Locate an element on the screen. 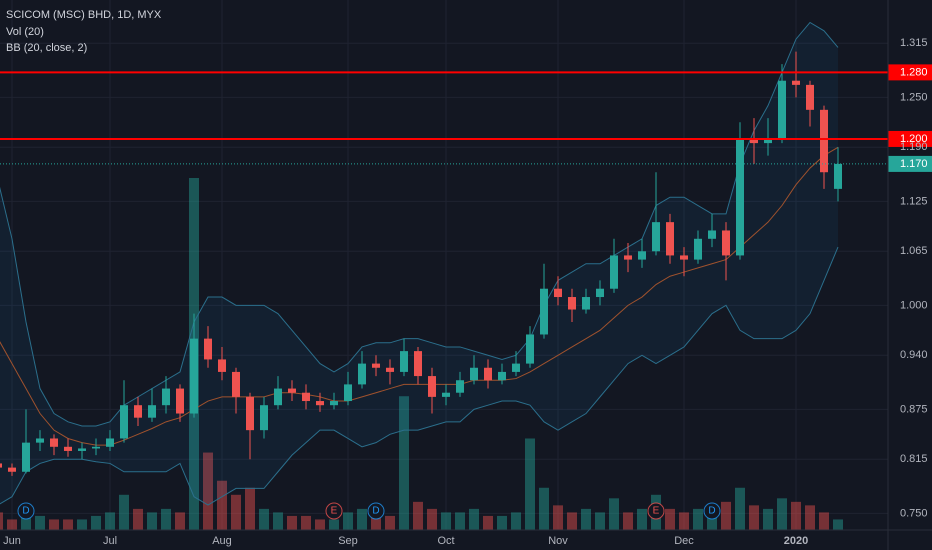 The width and height of the screenshot is (932, 550). y-tick-label: 1.000 is located at coordinates (914, 305).